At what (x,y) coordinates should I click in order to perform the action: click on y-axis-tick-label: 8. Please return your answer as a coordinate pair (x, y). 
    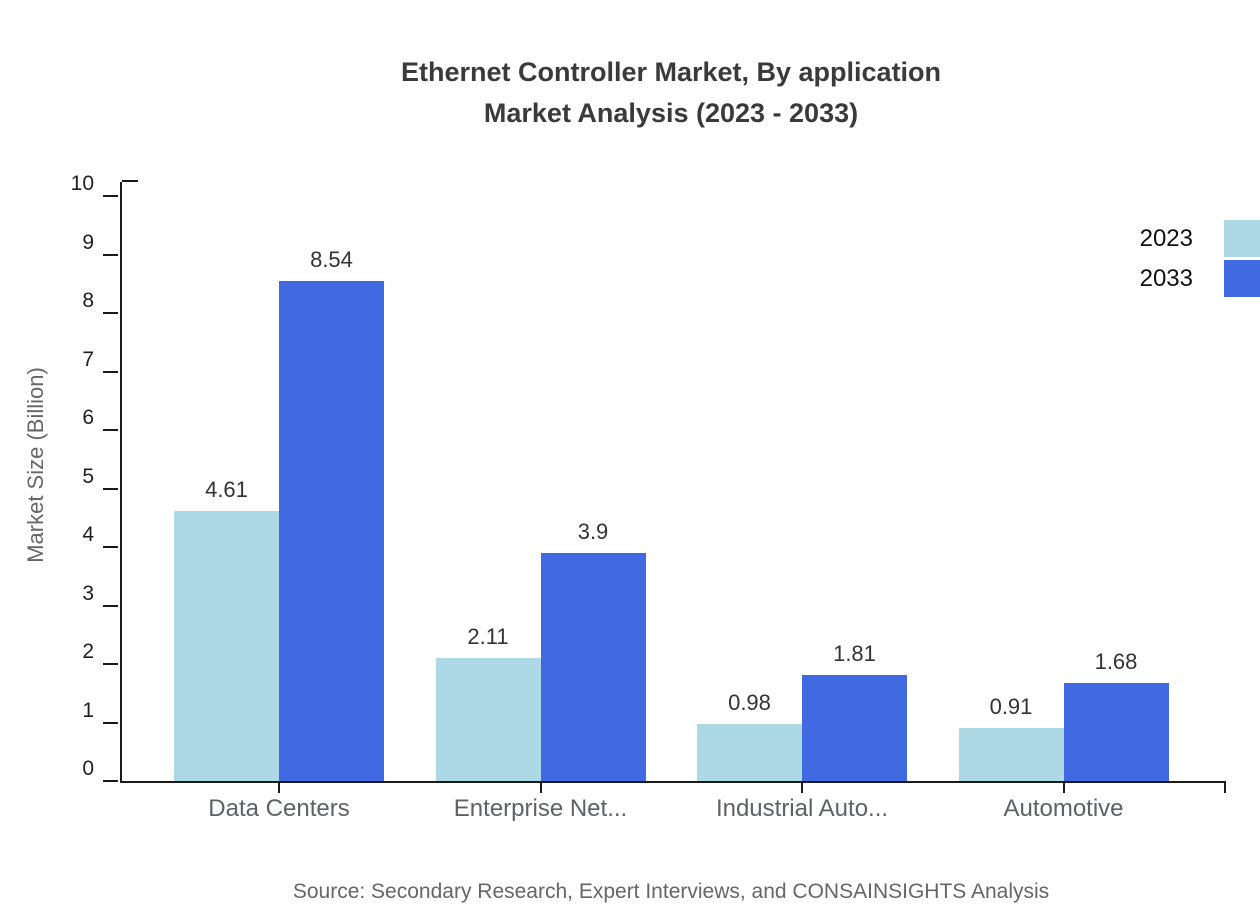
    Looking at the image, I should click on (88, 300).